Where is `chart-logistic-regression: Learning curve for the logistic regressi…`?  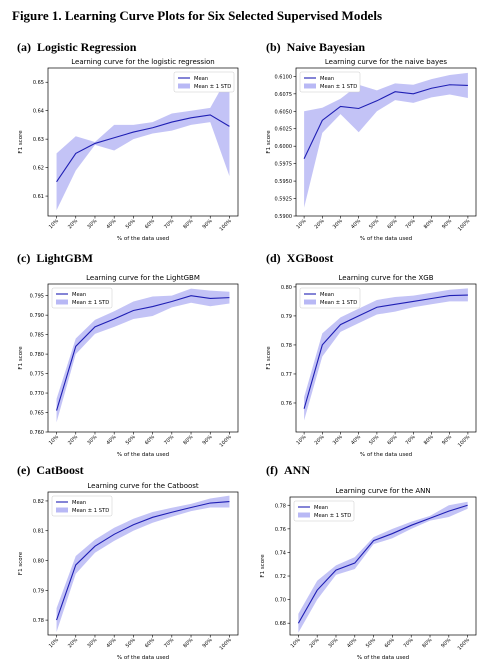
chart-logistic-regression: Learning curve for the logistic regressi… is located at coordinates (128, 150).